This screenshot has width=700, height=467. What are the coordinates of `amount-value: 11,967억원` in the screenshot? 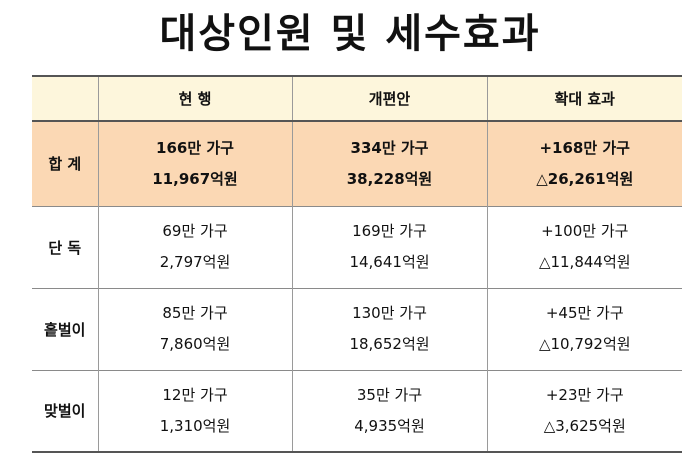 It's located at (195, 178).